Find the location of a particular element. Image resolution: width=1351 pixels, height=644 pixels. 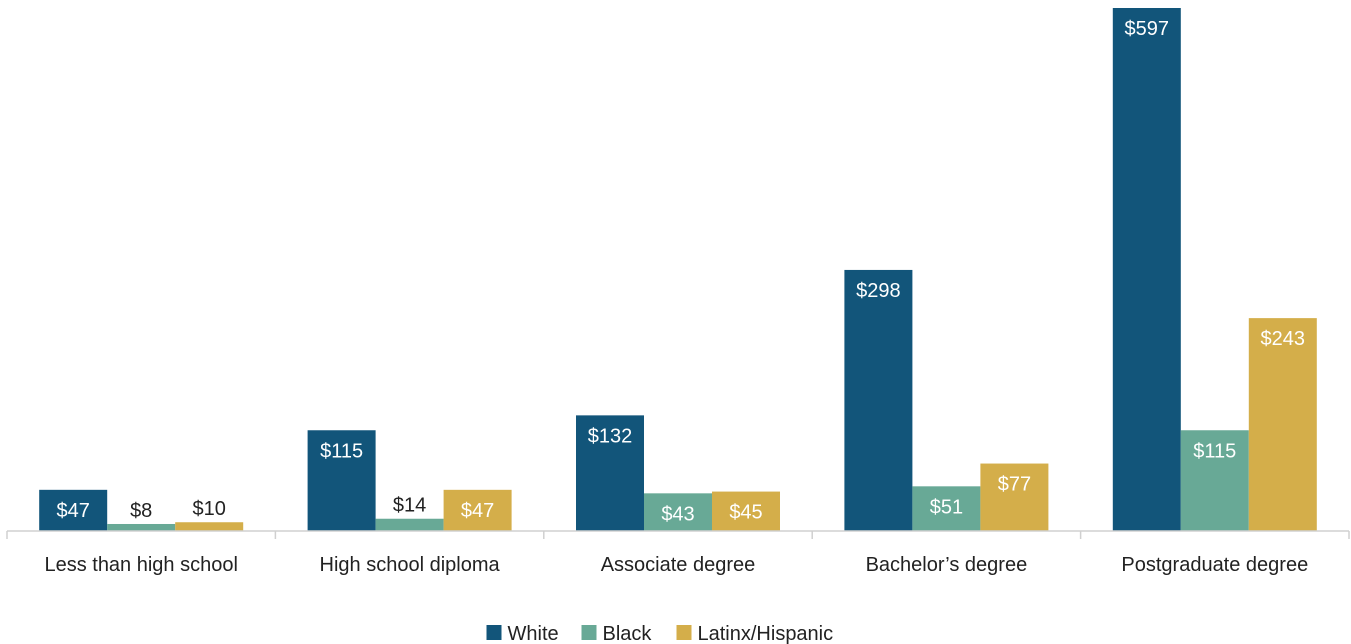

value-label: $51 is located at coordinates (946, 507).